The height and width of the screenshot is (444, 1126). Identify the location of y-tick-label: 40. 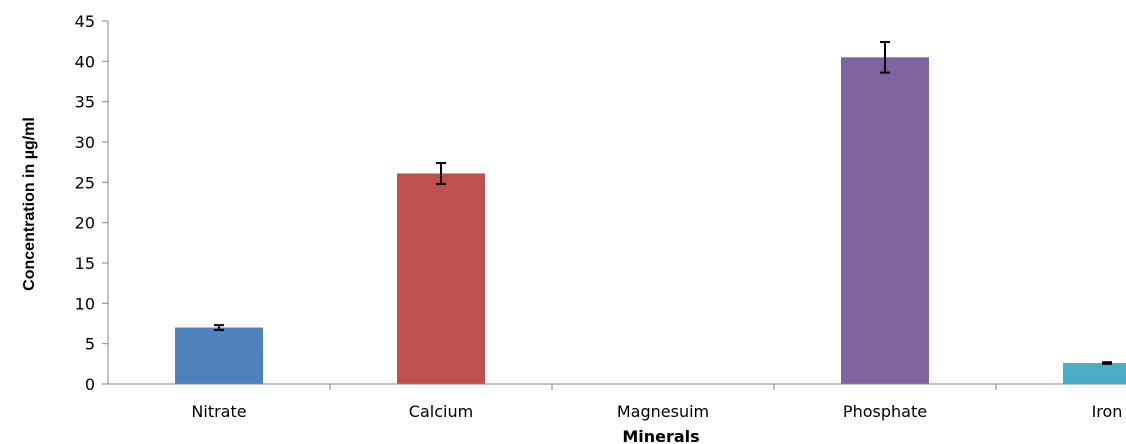
(85, 61).